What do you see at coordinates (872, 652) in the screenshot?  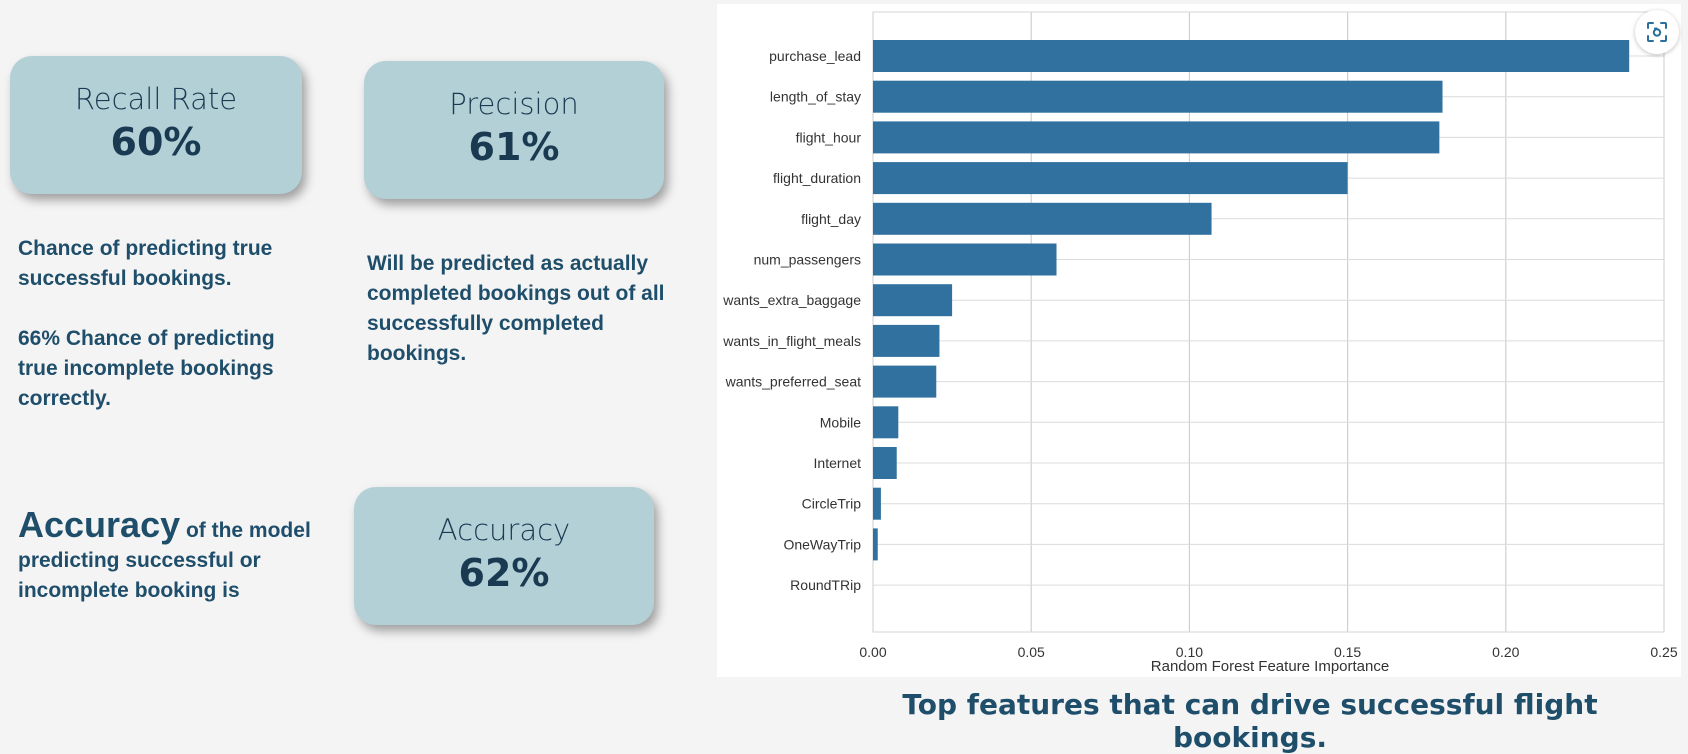 I see `x-tick-label: 0.00` at bounding box center [872, 652].